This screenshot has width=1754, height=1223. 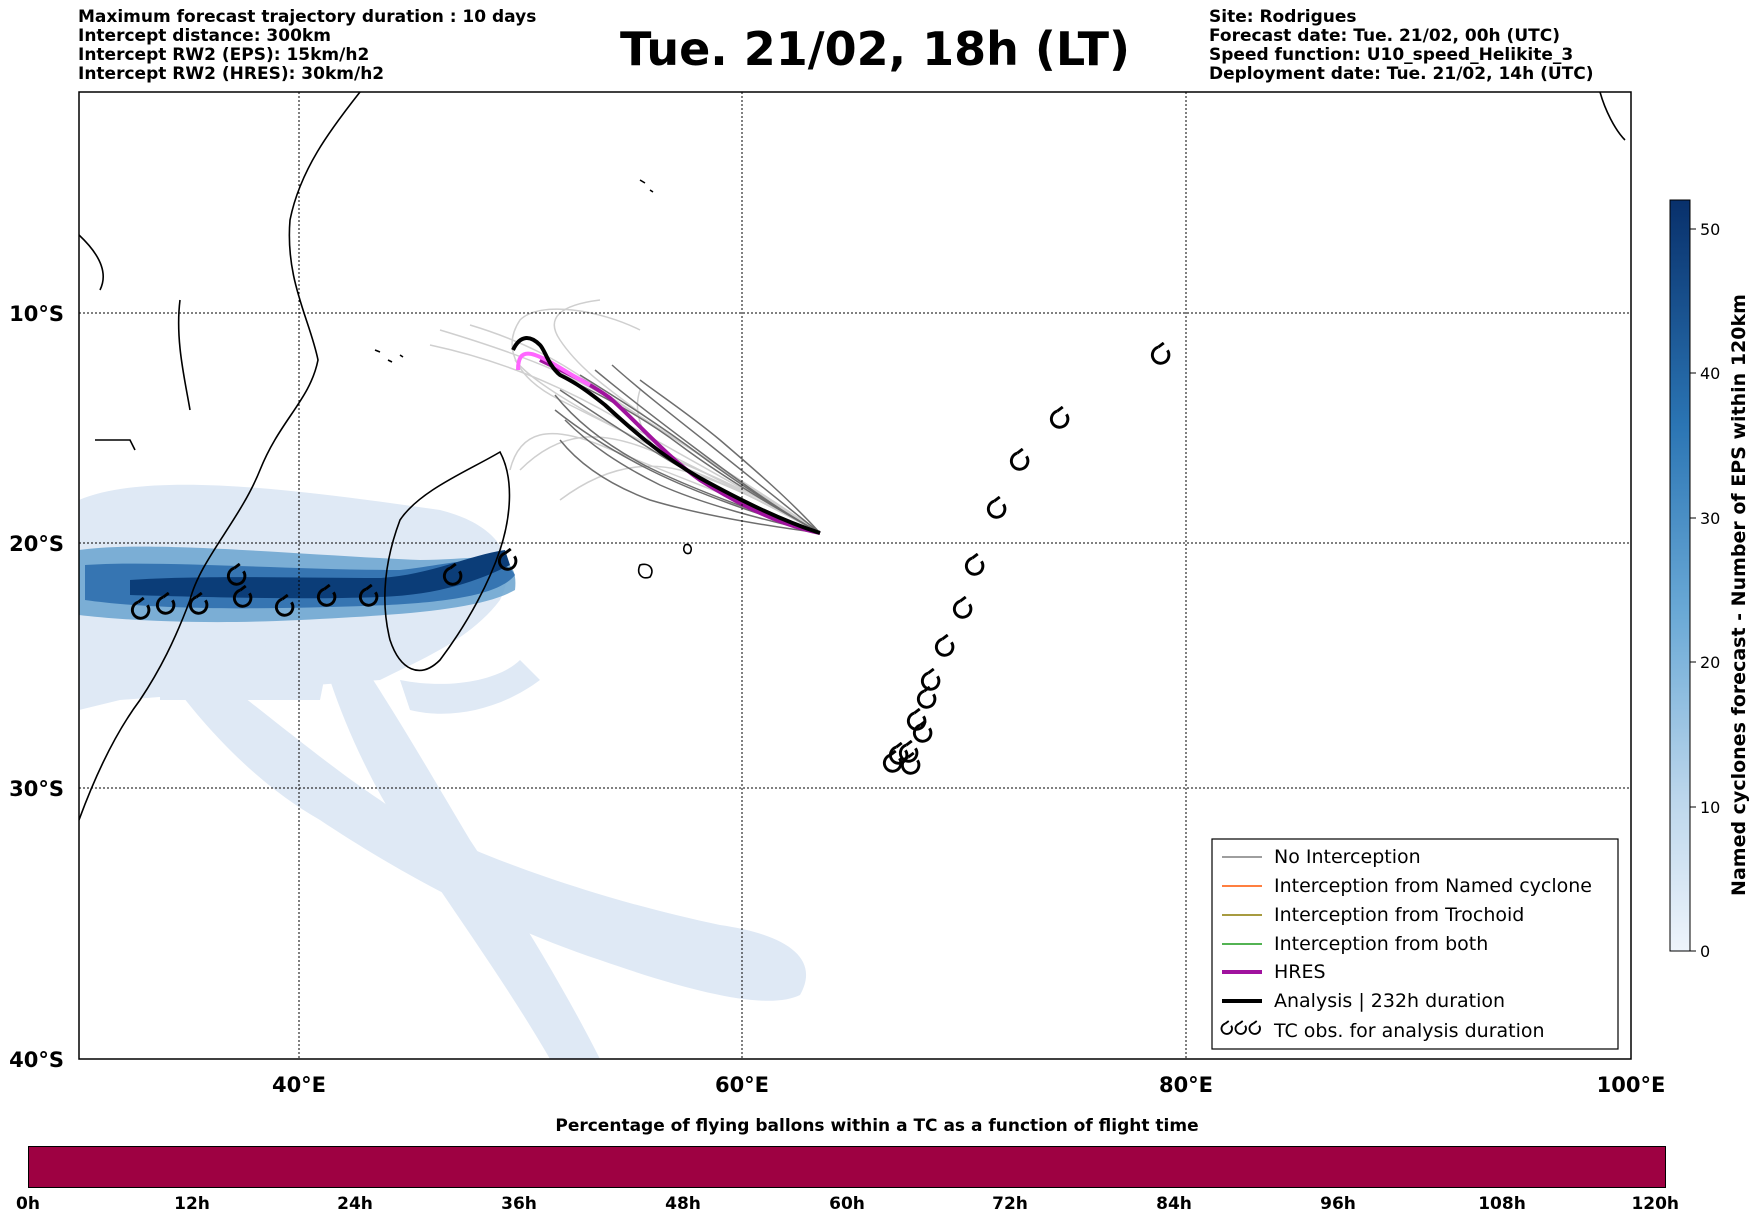 I want to click on mauritius-coast, so click(x=645, y=571).